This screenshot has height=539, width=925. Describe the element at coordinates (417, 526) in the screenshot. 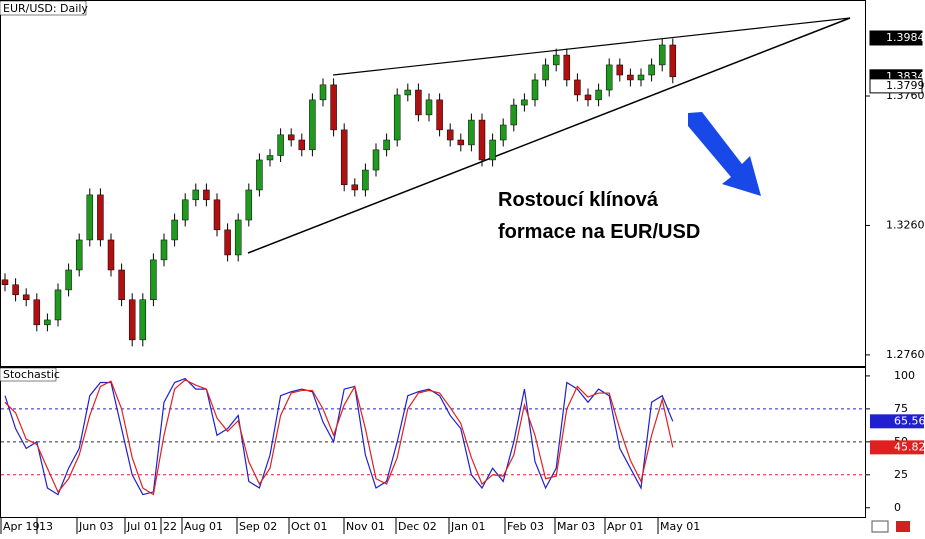

I see `x-tick-label: Dec 02` at that location.